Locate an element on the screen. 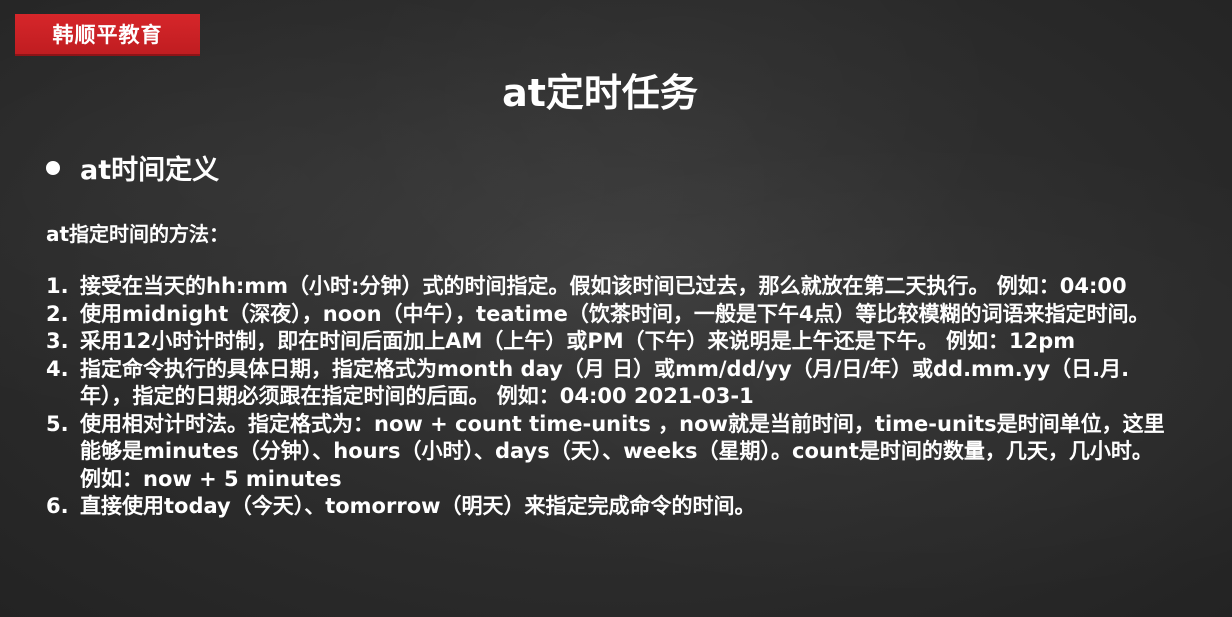  item-number: 3. is located at coordinates (57, 341).